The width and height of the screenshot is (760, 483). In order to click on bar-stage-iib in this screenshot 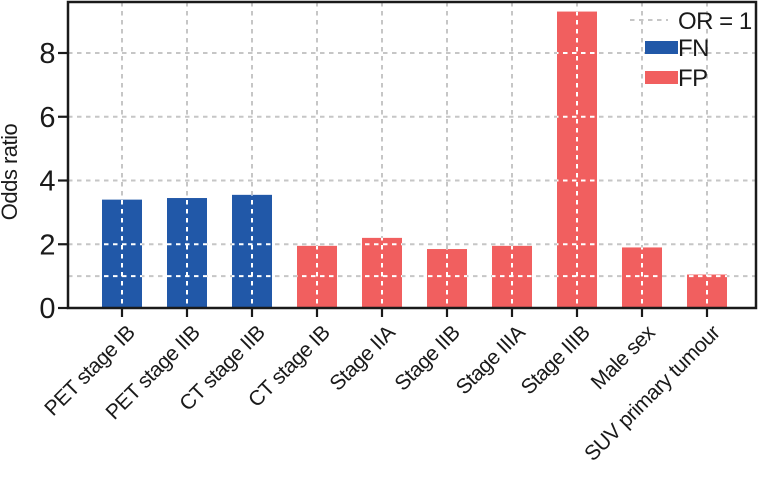, I will do `click(447, 278)`.